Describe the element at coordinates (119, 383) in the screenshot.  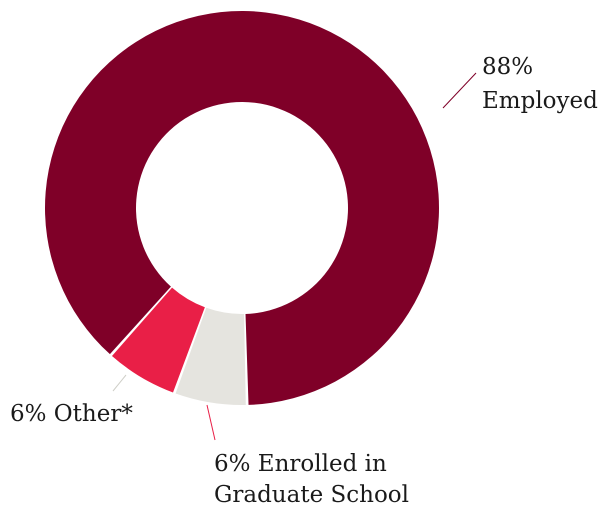
I see `other-leader-line` at that location.